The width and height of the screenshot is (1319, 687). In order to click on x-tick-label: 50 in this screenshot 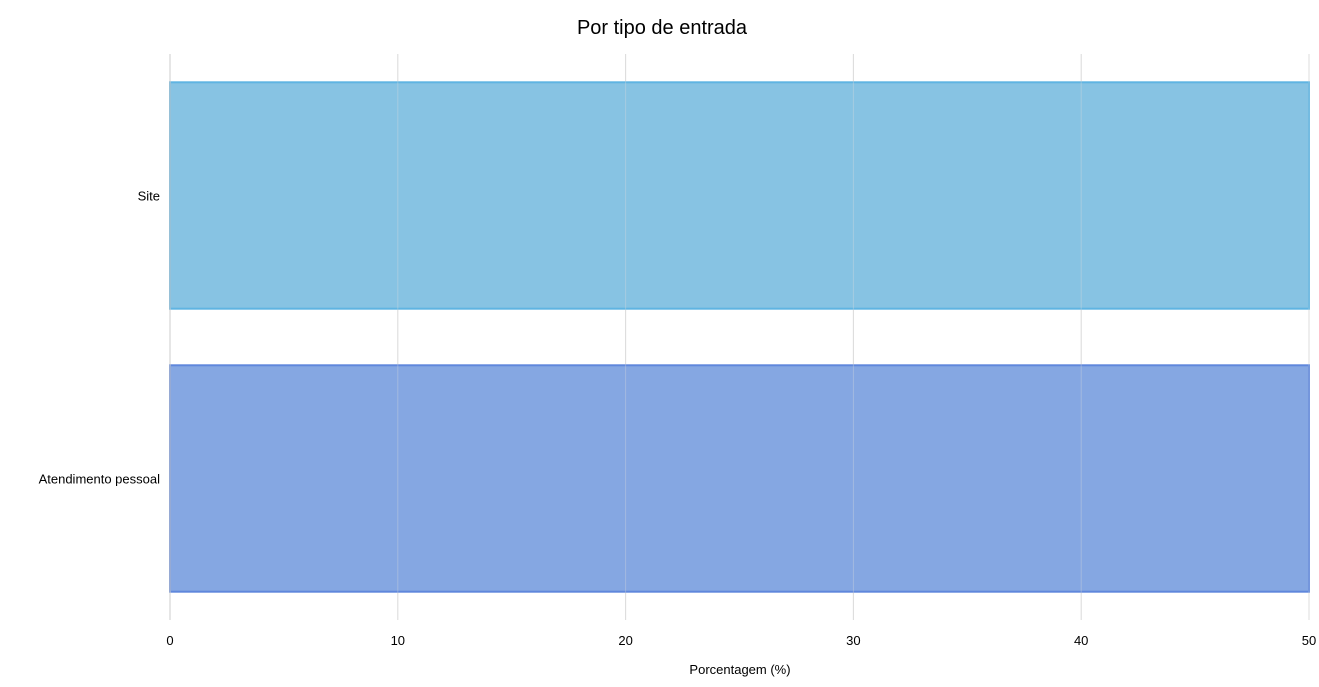, I will do `click(1309, 640)`.